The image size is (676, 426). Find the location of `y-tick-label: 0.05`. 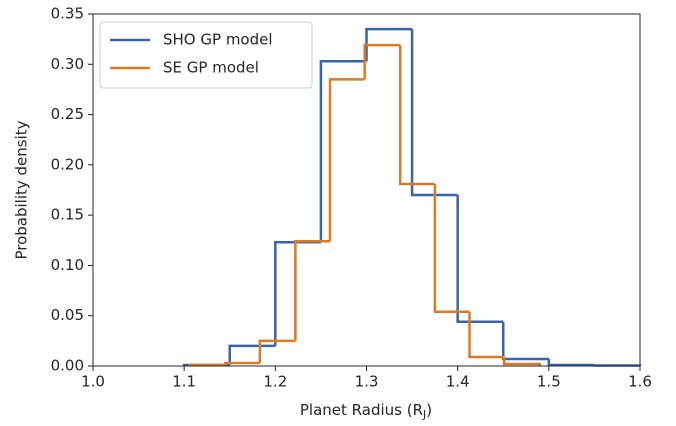

y-tick-label: 0.05 is located at coordinates (67, 315).